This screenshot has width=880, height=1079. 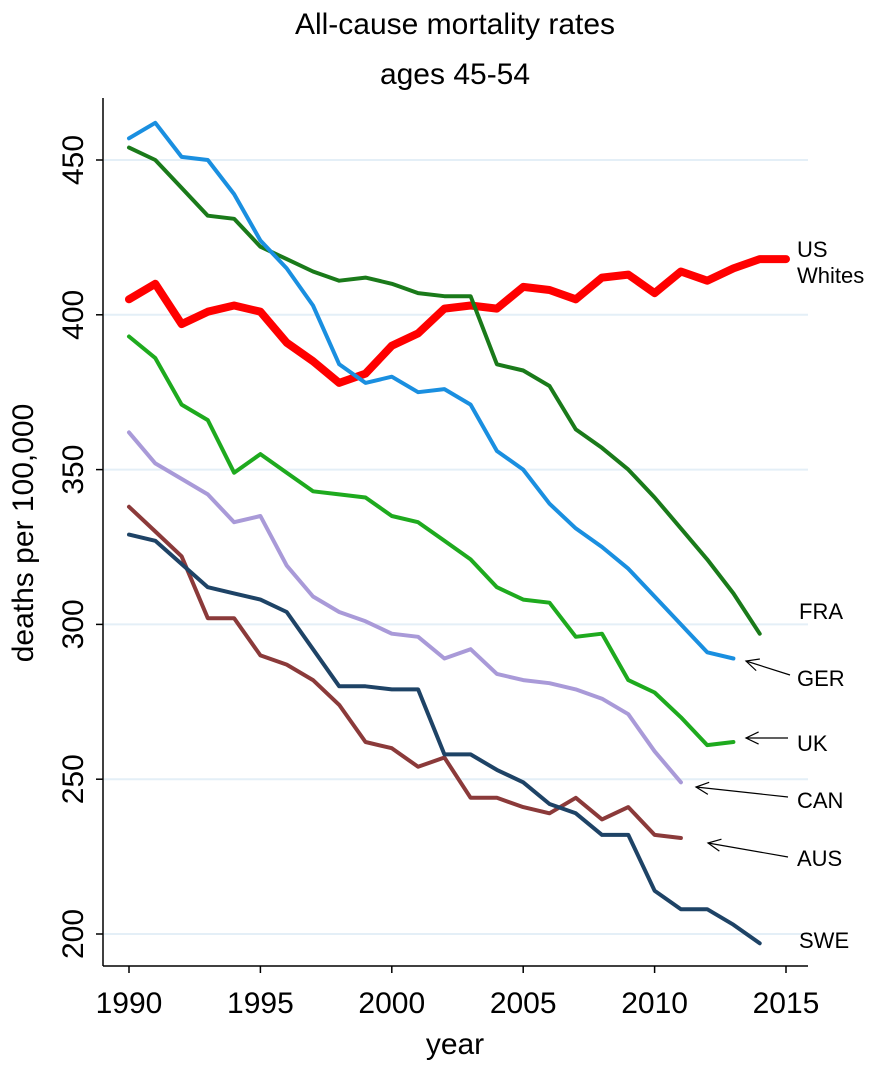 I want to click on x-axis-label: year, so click(x=455, y=1044).